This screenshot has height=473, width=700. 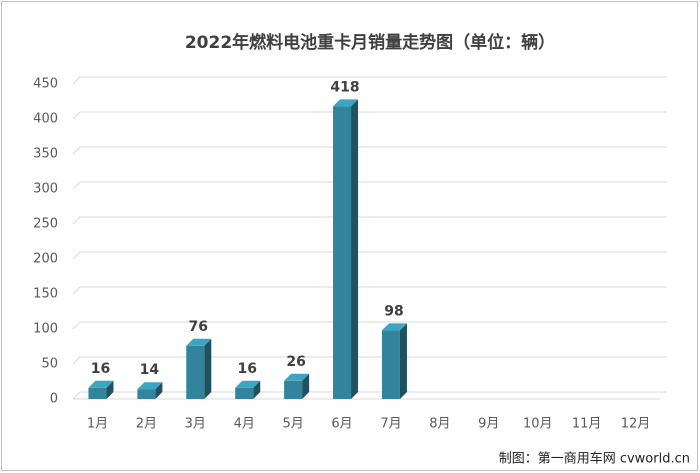 What do you see at coordinates (244, 424) in the screenshot?
I see `x-tick-label: 4月` at bounding box center [244, 424].